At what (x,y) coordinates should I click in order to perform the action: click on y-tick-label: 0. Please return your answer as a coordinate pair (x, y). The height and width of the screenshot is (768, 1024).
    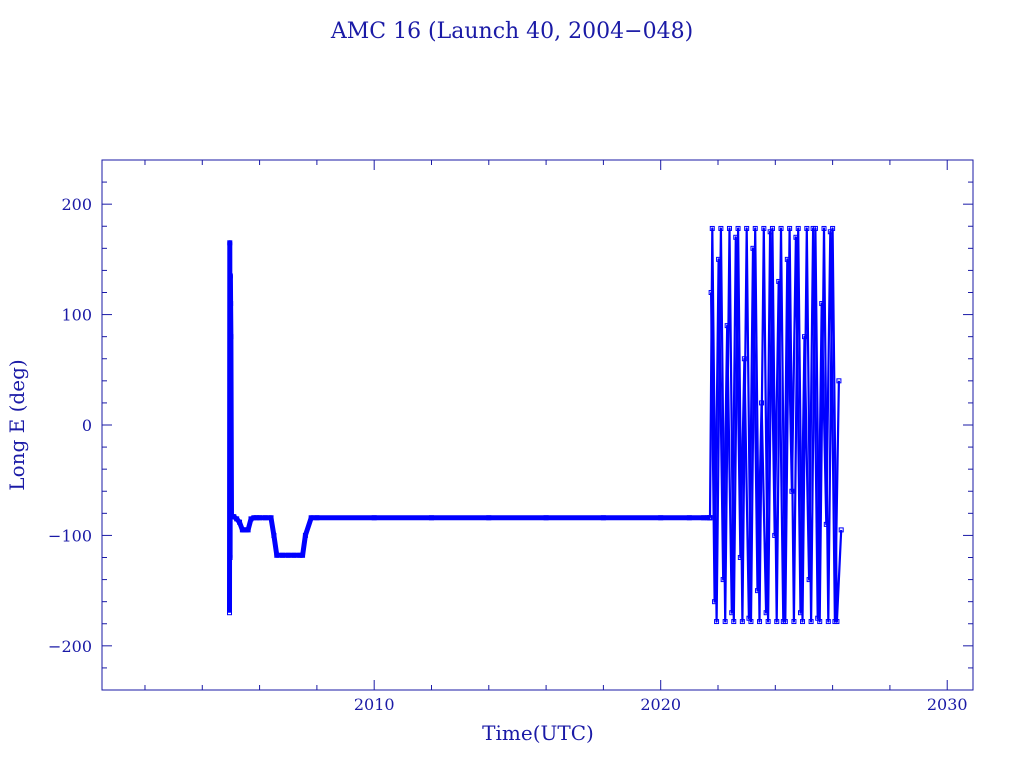
    Looking at the image, I should click on (87, 425).